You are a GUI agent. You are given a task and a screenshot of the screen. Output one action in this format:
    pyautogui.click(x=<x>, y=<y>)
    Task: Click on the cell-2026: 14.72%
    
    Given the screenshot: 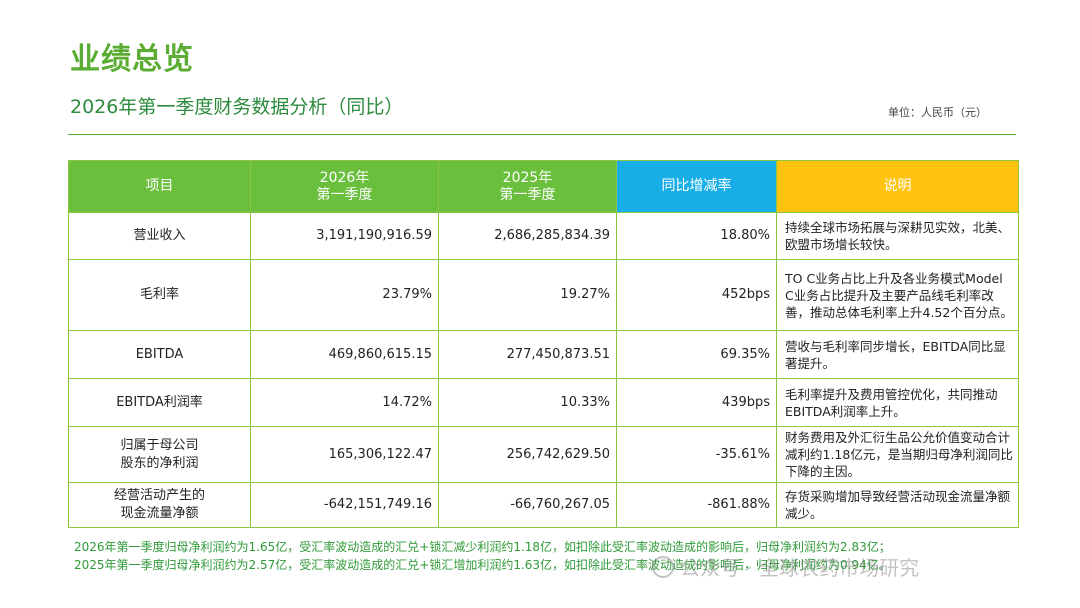 What is the action you would take?
    pyautogui.click(x=344, y=402)
    